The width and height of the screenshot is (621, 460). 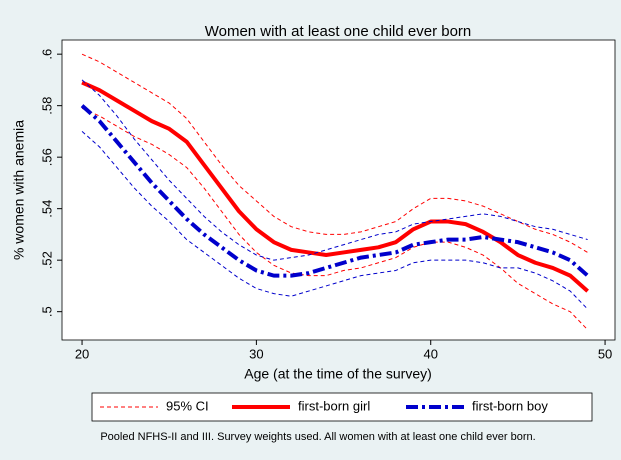 I want to click on y-axis-title: % women with anemia, so click(x=19, y=190).